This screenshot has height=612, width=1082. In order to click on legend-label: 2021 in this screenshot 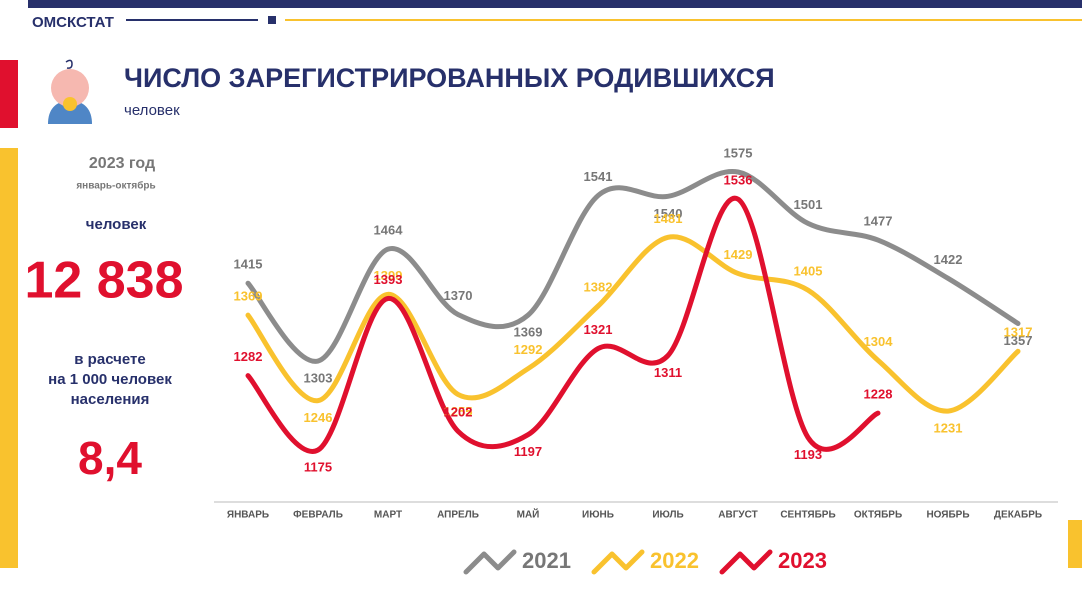, I will do `click(546, 560)`.